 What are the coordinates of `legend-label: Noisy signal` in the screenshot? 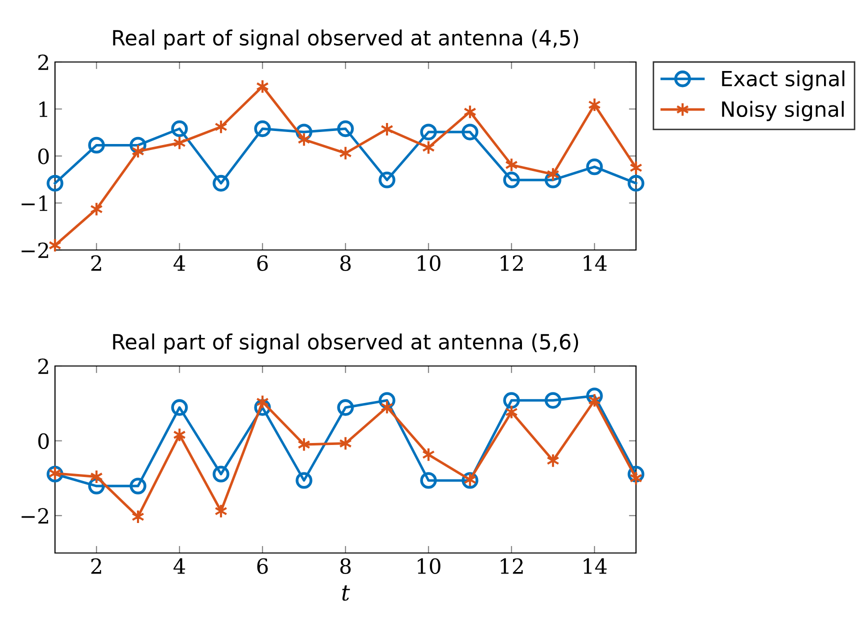 It's located at (783, 111).